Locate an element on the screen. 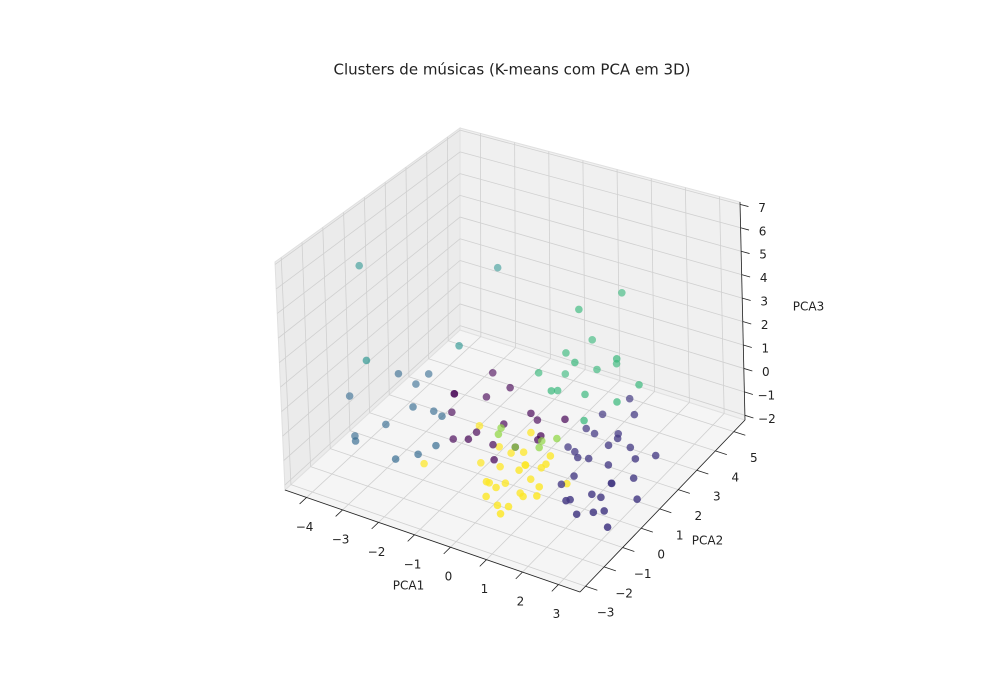  z-tick-label: 2 is located at coordinates (765, 325).